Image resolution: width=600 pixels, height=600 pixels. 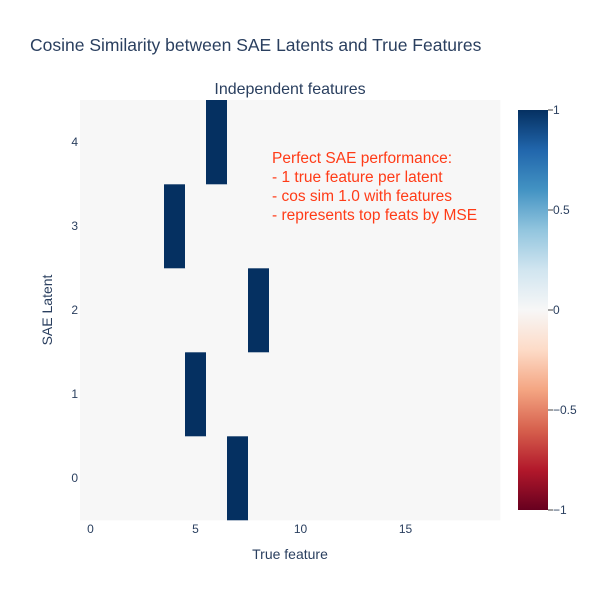 What do you see at coordinates (556, 310) in the screenshot?
I see `colorbar-tick-label: 0` at bounding box center [556, 310].